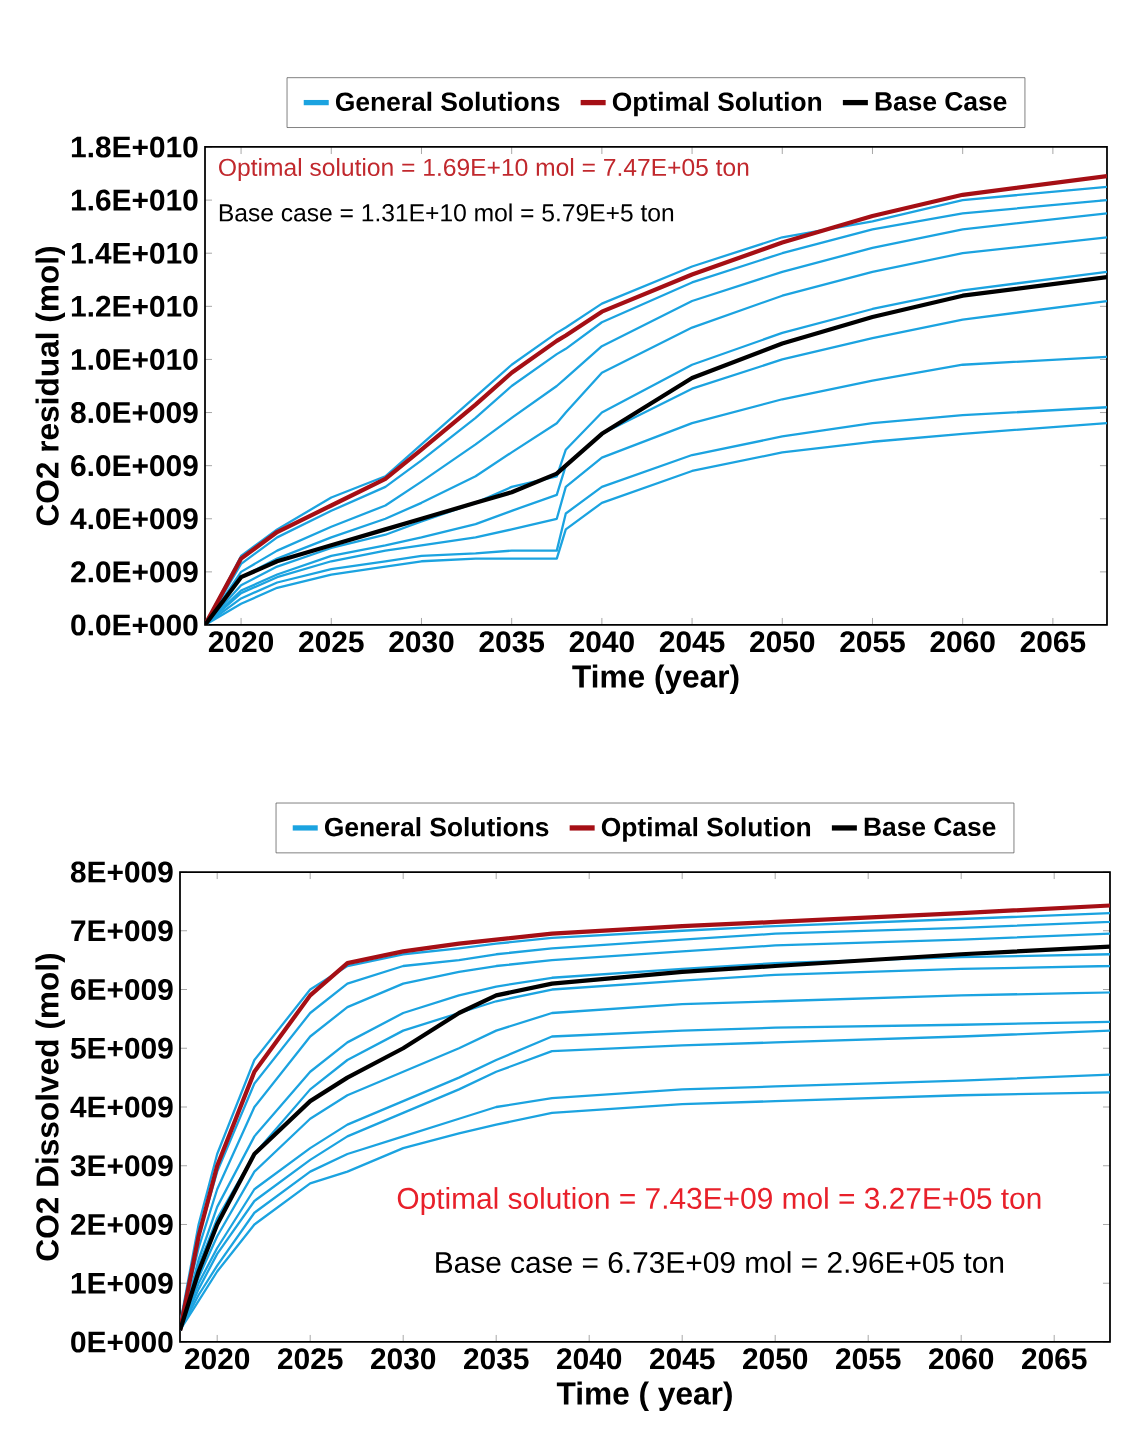 The image size is (1123, 1446). I want to click on annotation: Base case = 1.31E+10 mol = 5.79E+5 ton, so click(446, 212).